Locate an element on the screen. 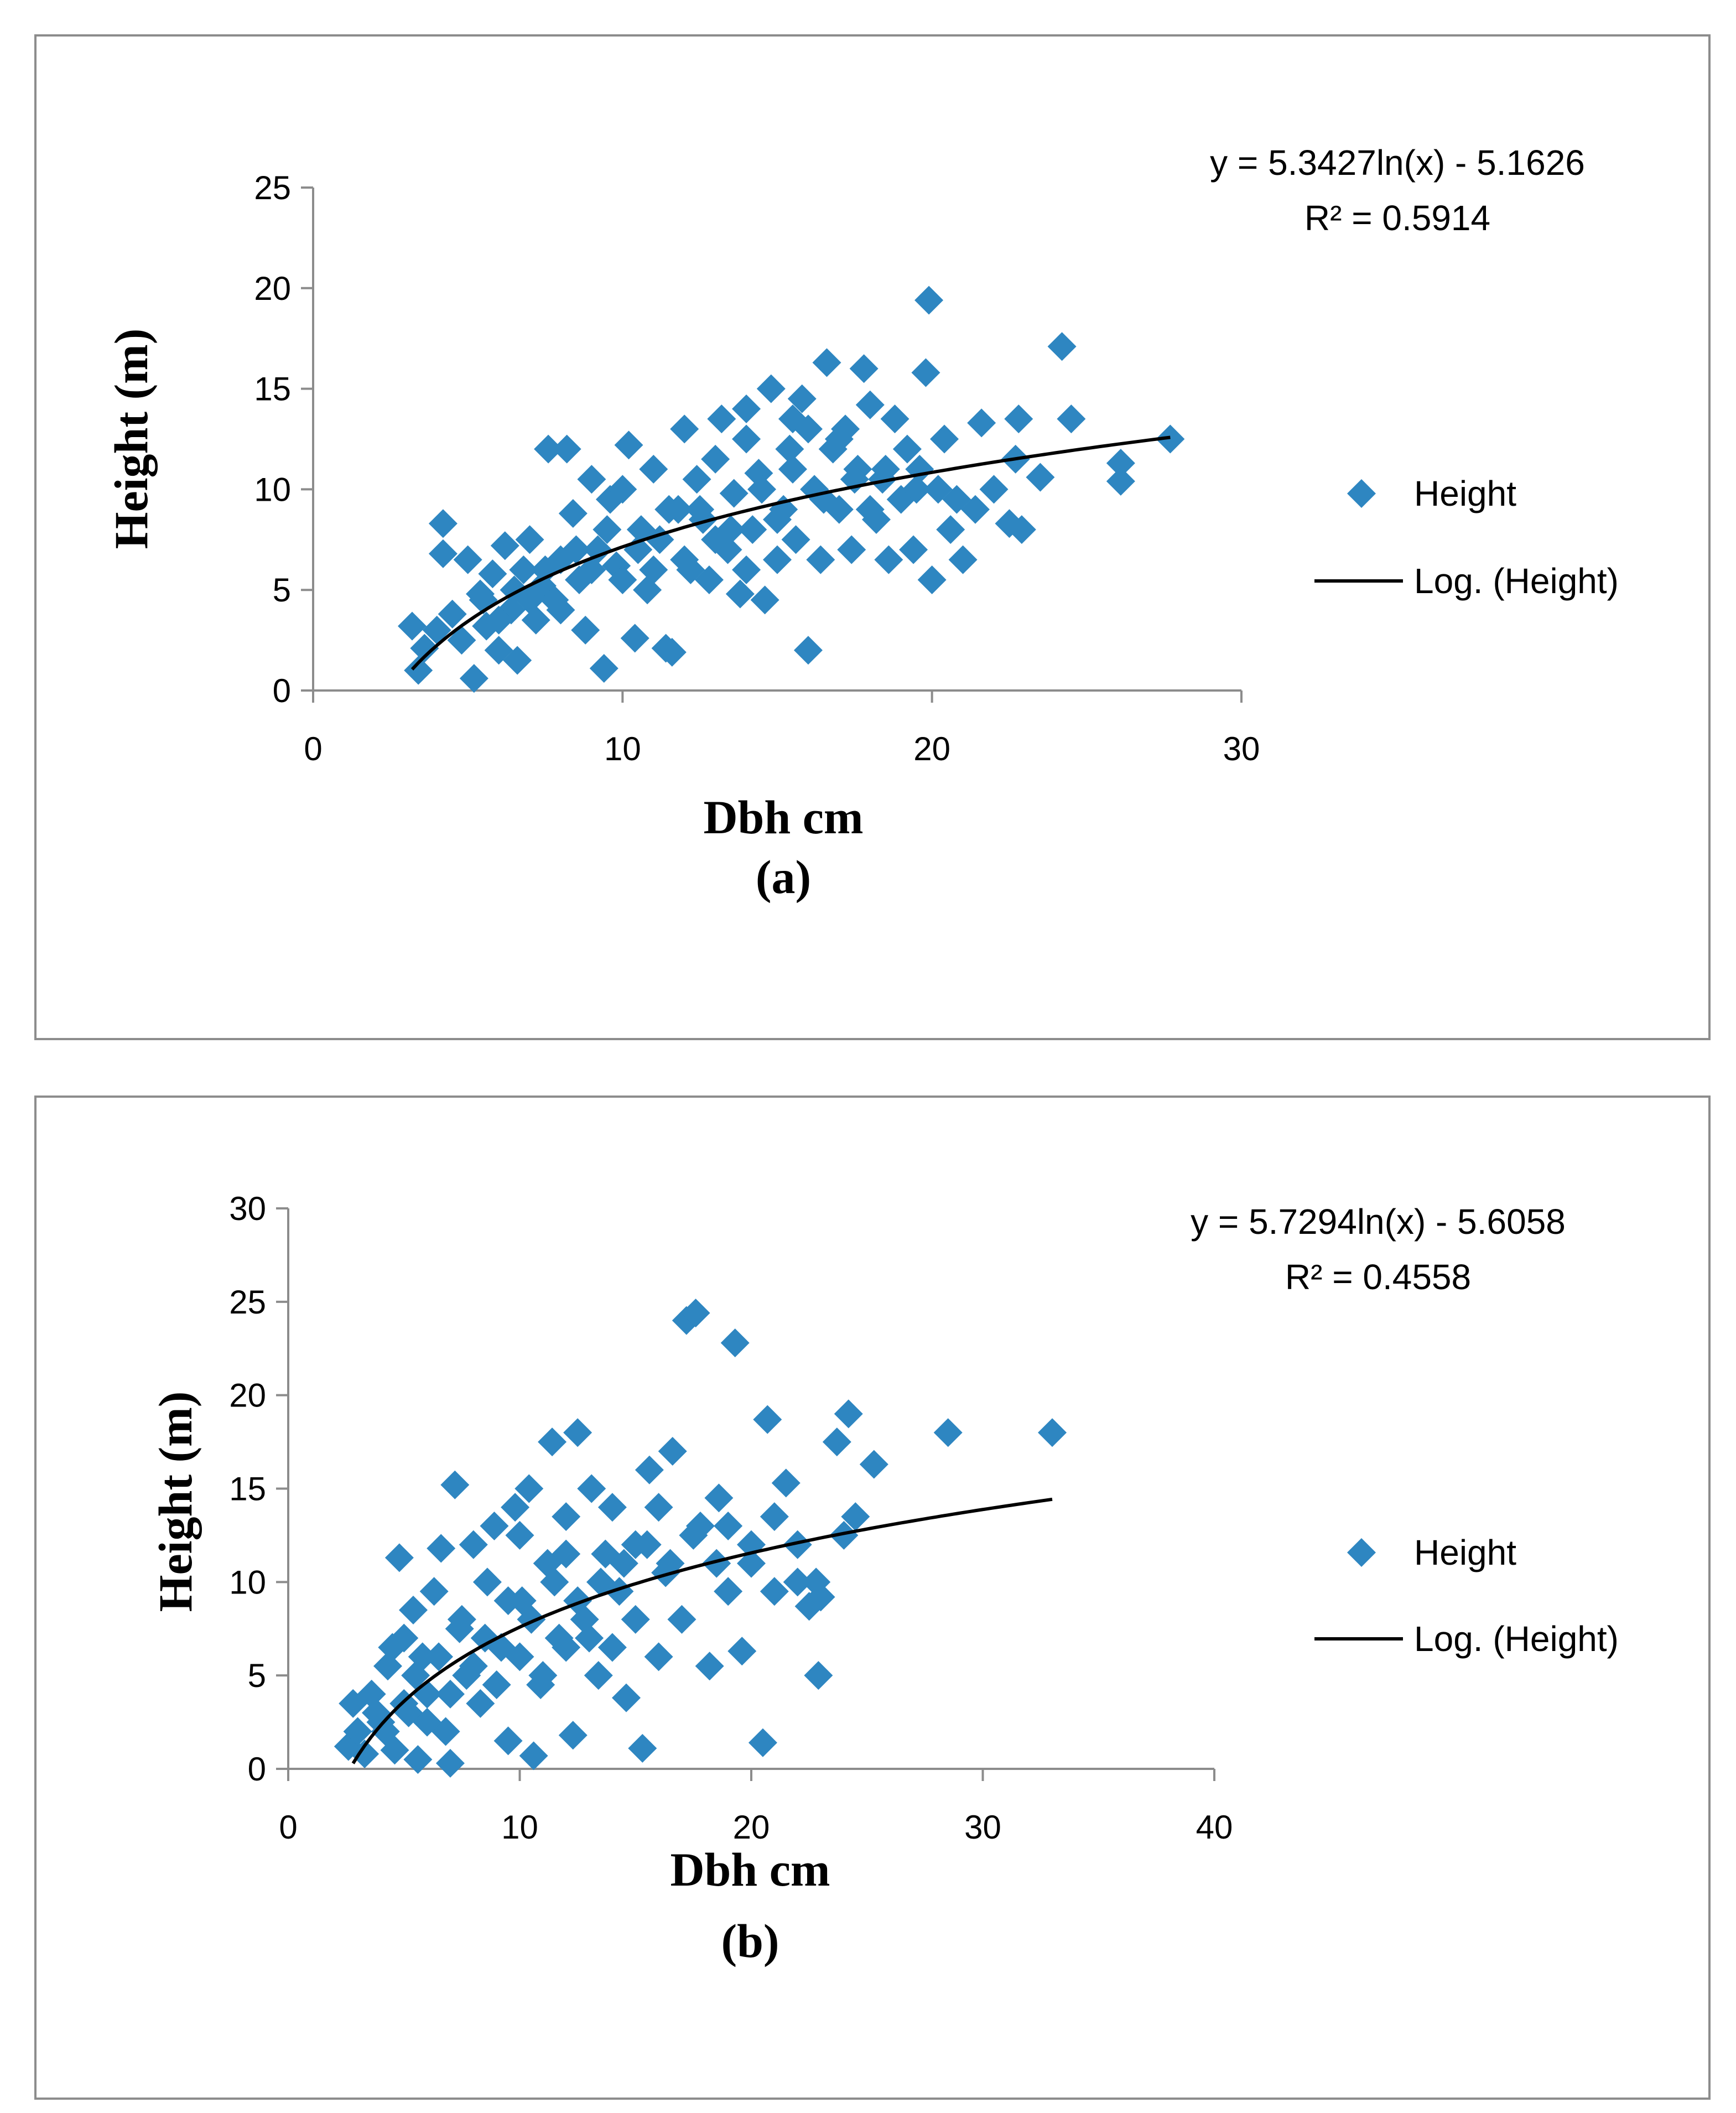 Image resolution: width=1736 pixels, height=2113 pixels. x-tick-label: 0 is located at coordinates (288, 1827).